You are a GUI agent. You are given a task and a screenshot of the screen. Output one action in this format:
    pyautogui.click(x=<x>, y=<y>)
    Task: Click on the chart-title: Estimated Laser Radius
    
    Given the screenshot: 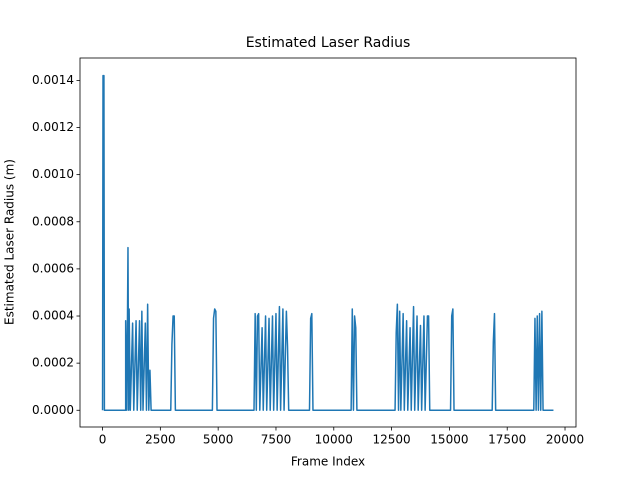 What is the action you would take?
    pyautogui.click(x=328, y=43)
    